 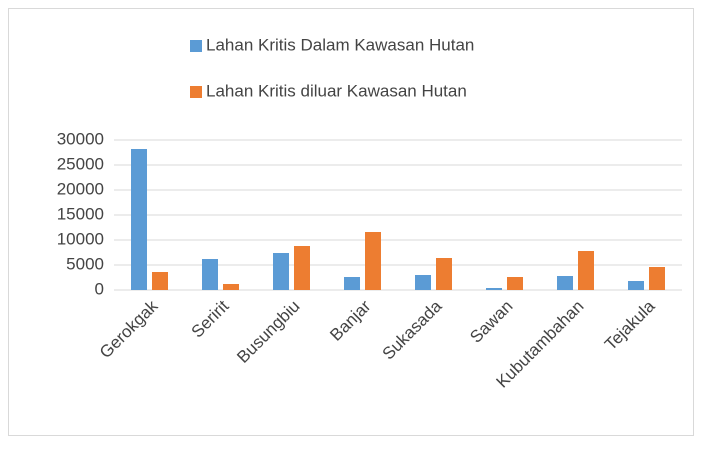 What do you see at coordinates (336, 90) in the screenshot?
I see `legend-label: Lahan Kritis diluar Kawasan Hutan` at bounding box center [336, 90].